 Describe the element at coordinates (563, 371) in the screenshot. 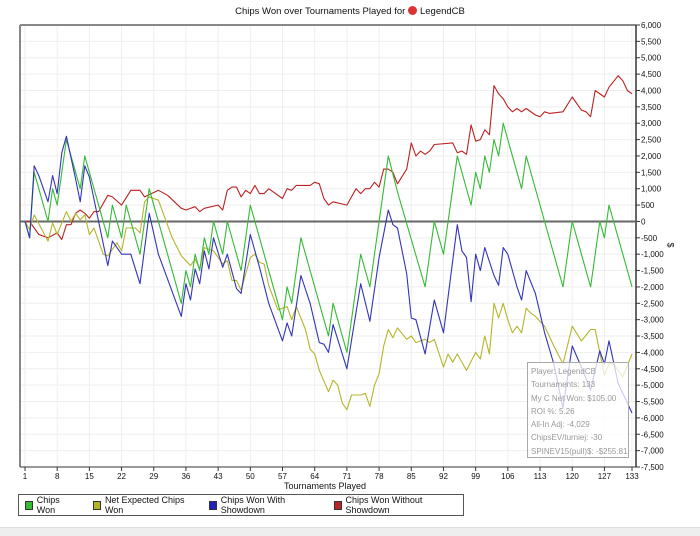

I see `tooltip-line: Player: LegendCB` at that location.